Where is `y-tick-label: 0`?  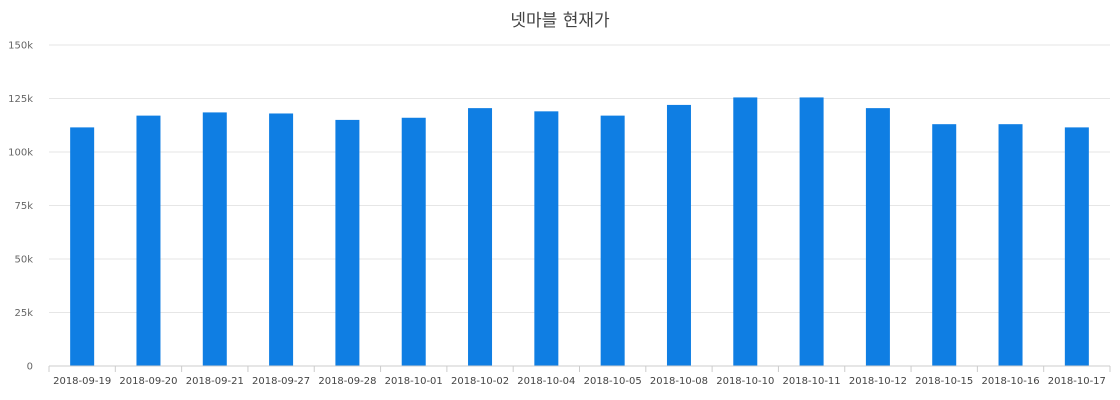 y-tick-label: 0 is located at coordinates (30, 367).